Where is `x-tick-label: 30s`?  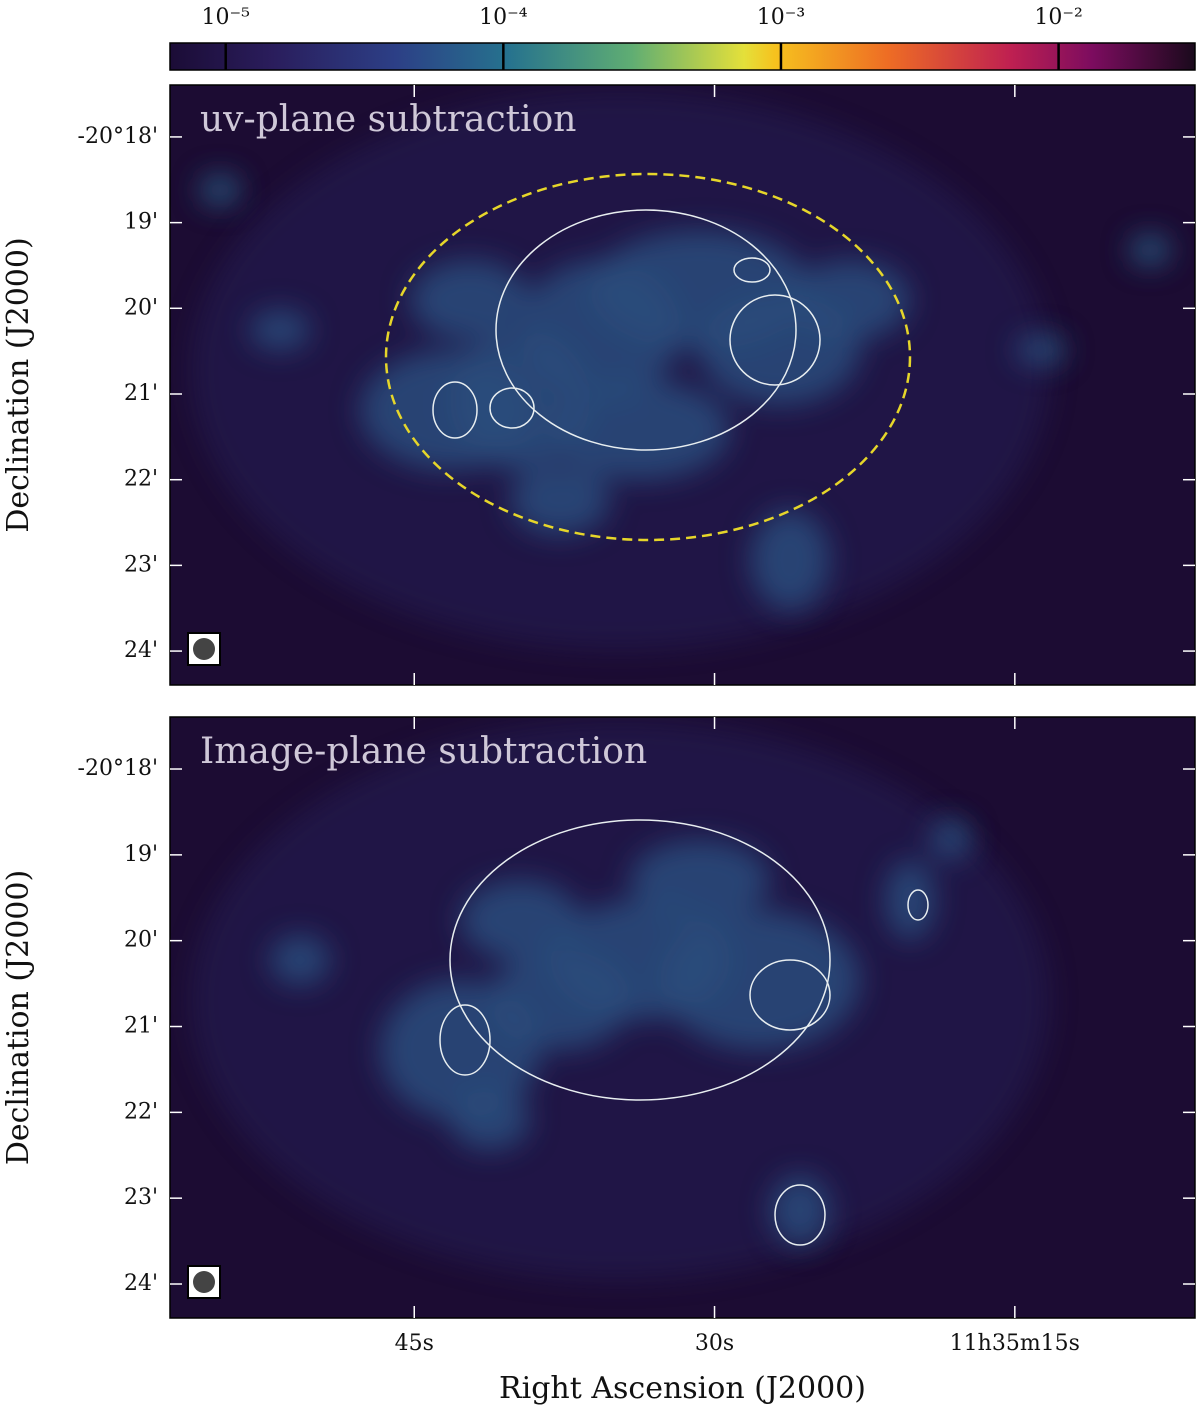 x-tick-label: 30s is located at coordinates (714, 1343).